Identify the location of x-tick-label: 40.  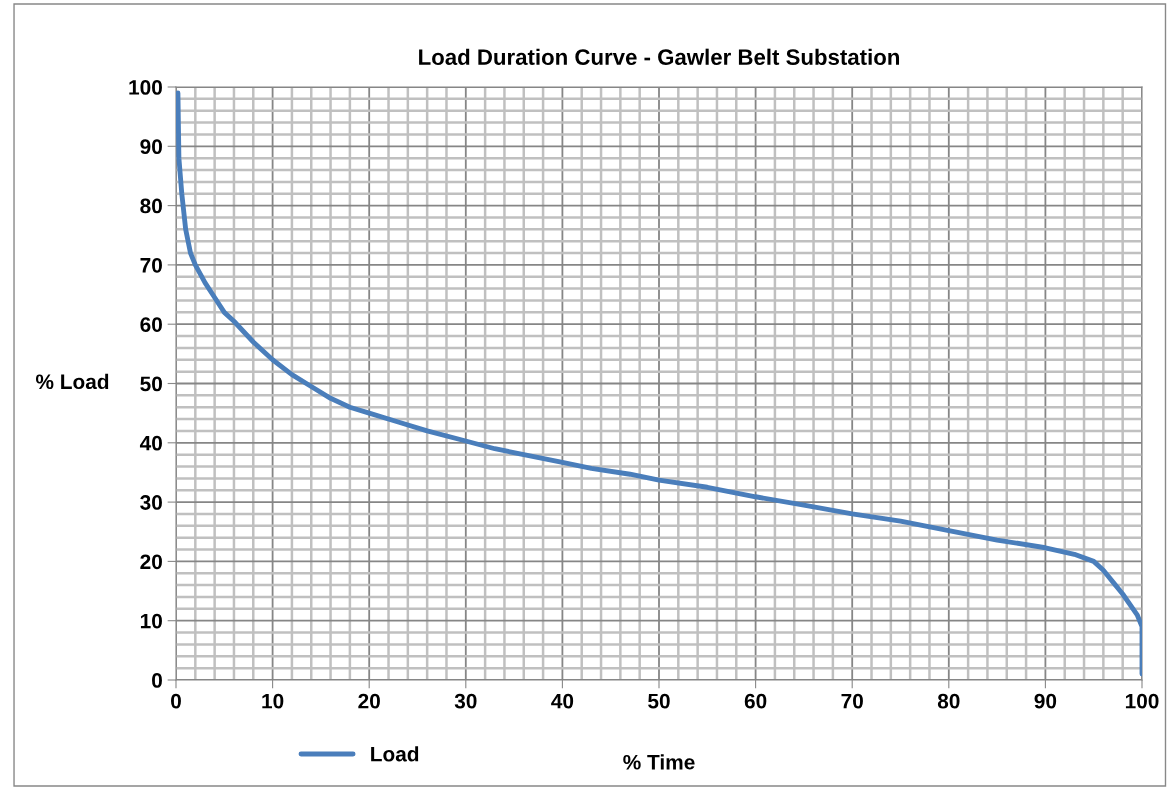
(562, 701).